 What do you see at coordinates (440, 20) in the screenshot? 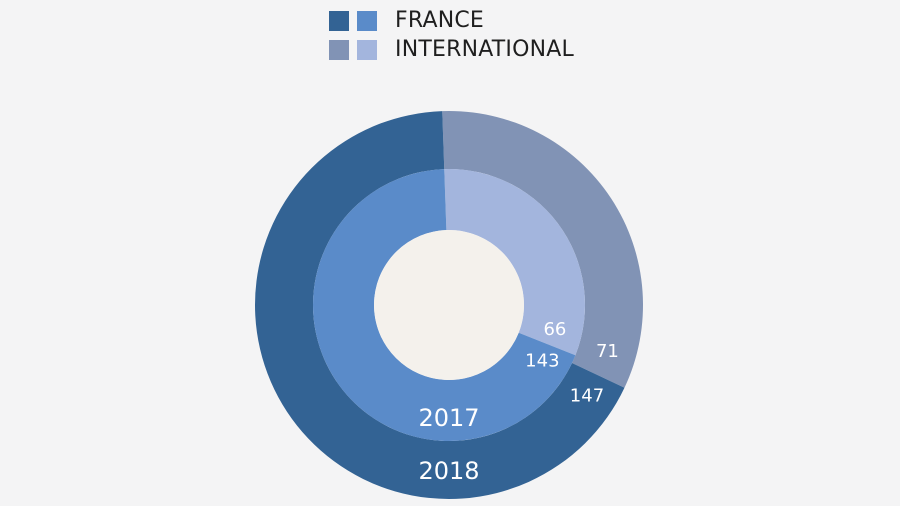
I see `legend-label-france: FRANCE` at bounding box center [440, 20].